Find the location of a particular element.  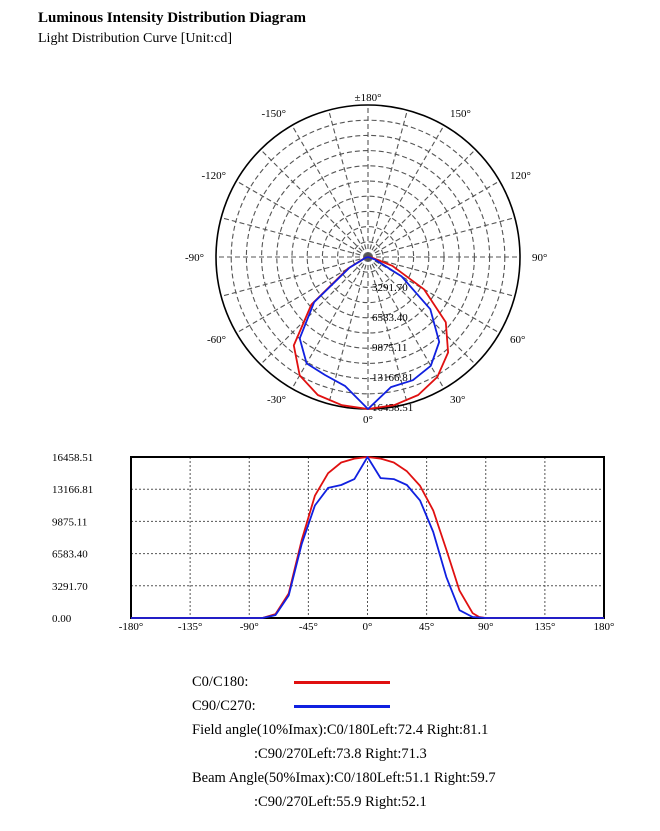

polar-angle-label: -30° is located at coordinates (276, 400).